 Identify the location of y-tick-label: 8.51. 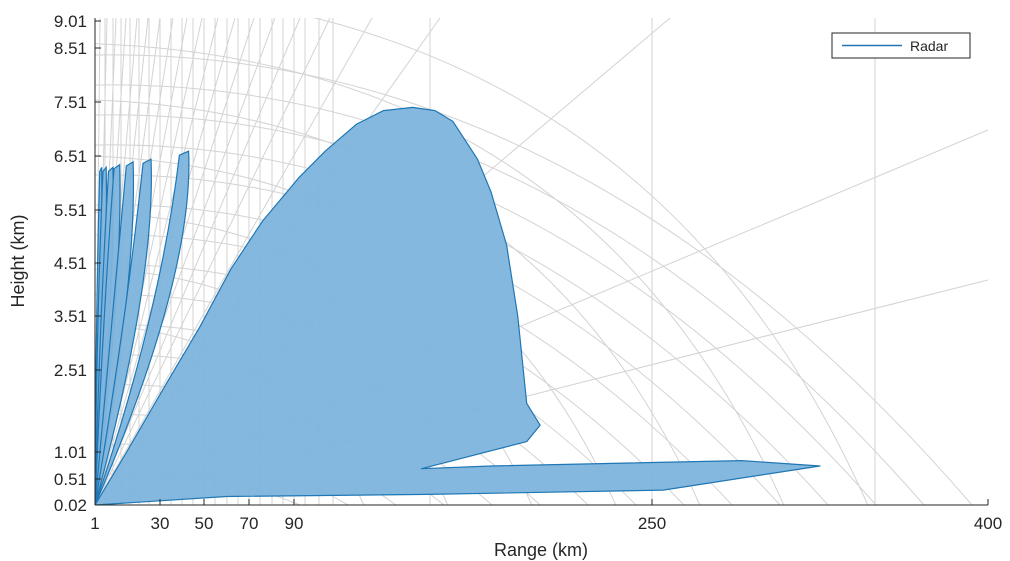
(70, 48).